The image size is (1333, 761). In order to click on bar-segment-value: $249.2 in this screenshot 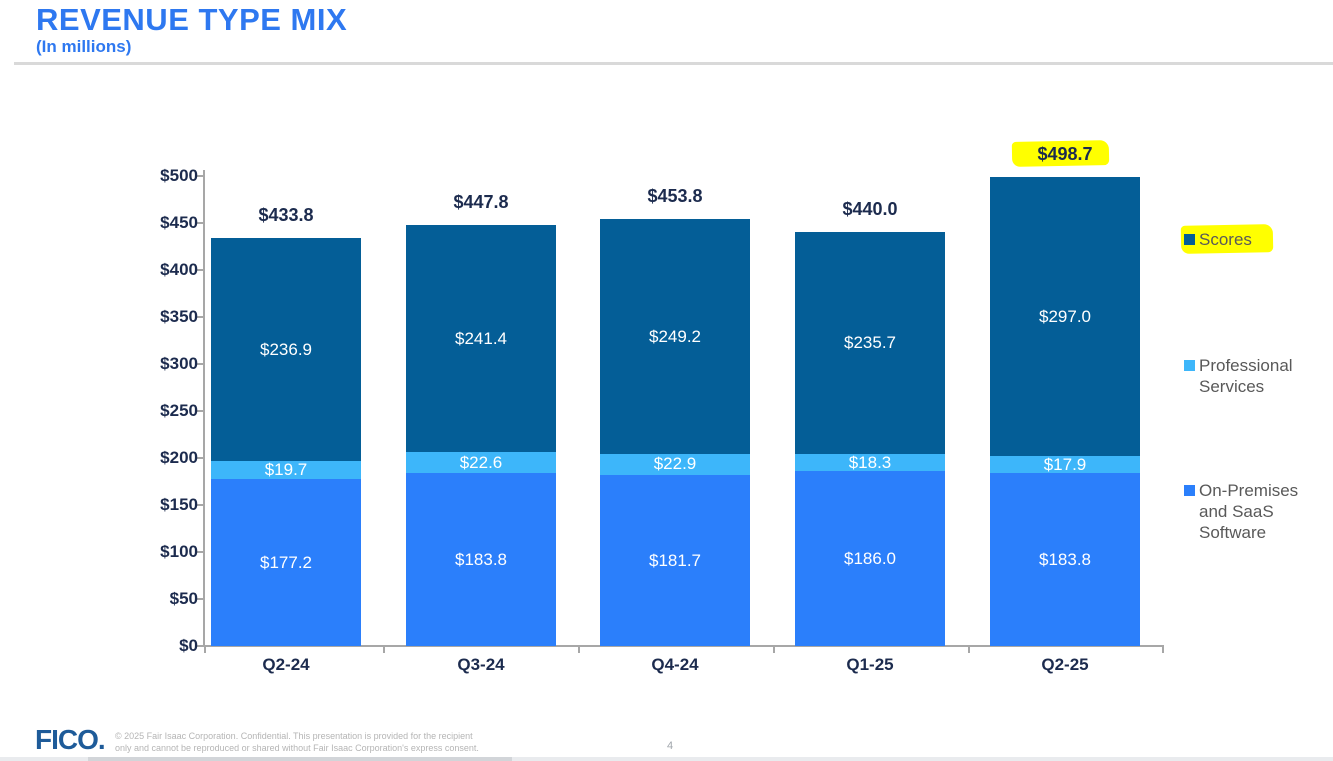, I will do `click(675, 336)`.